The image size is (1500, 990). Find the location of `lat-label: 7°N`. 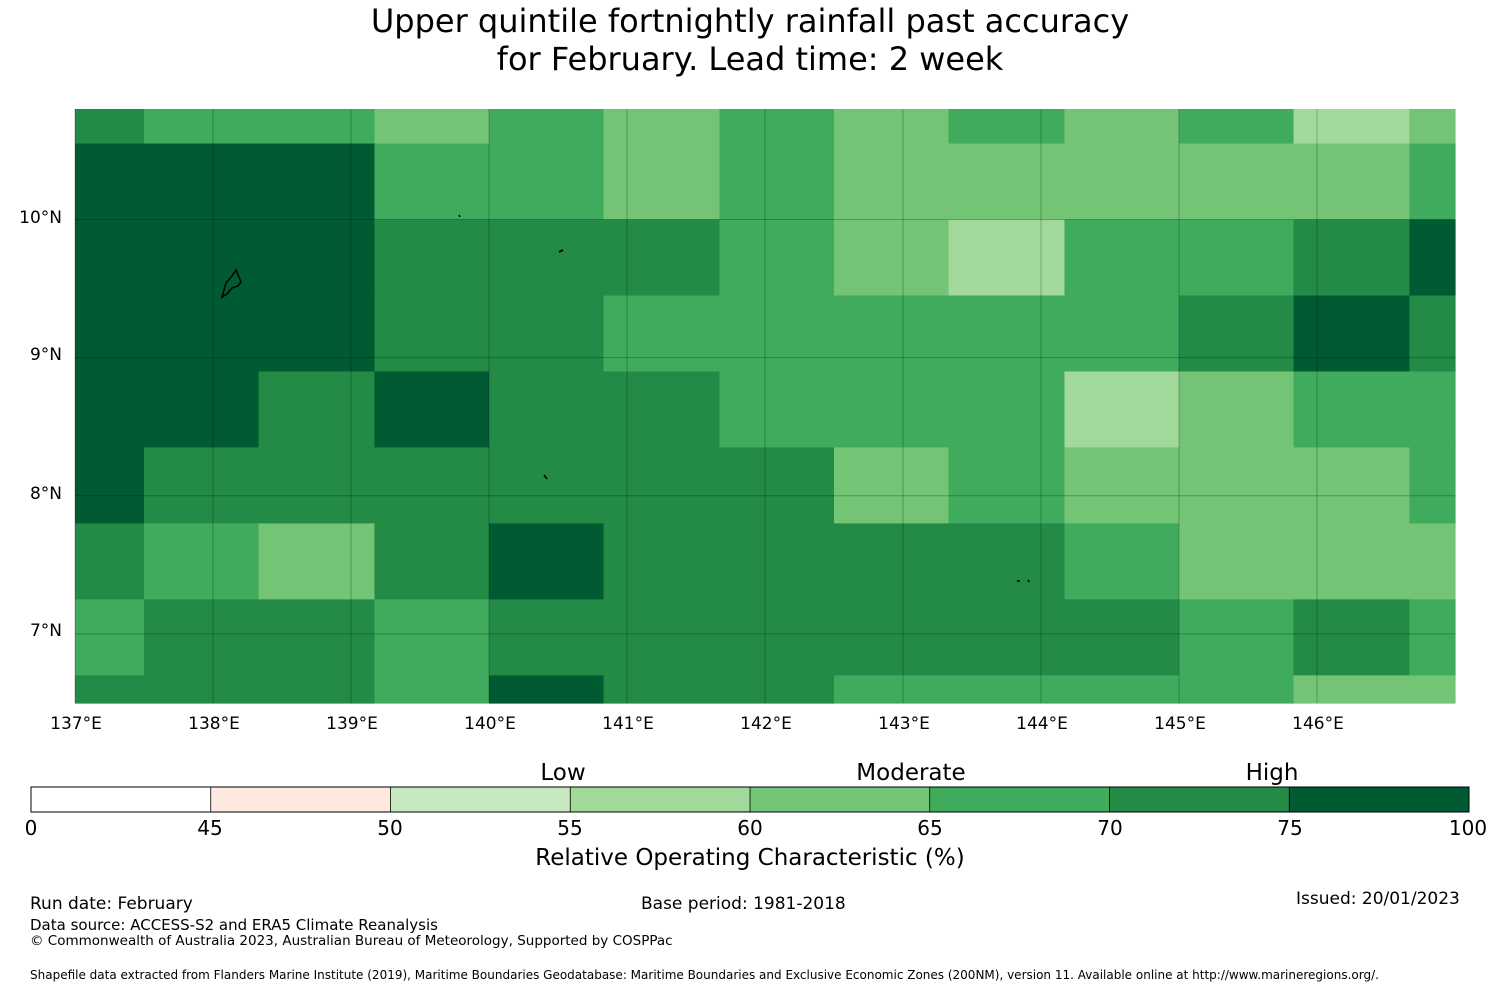

lat-label: 7°N is located at coordinates (45, 631).